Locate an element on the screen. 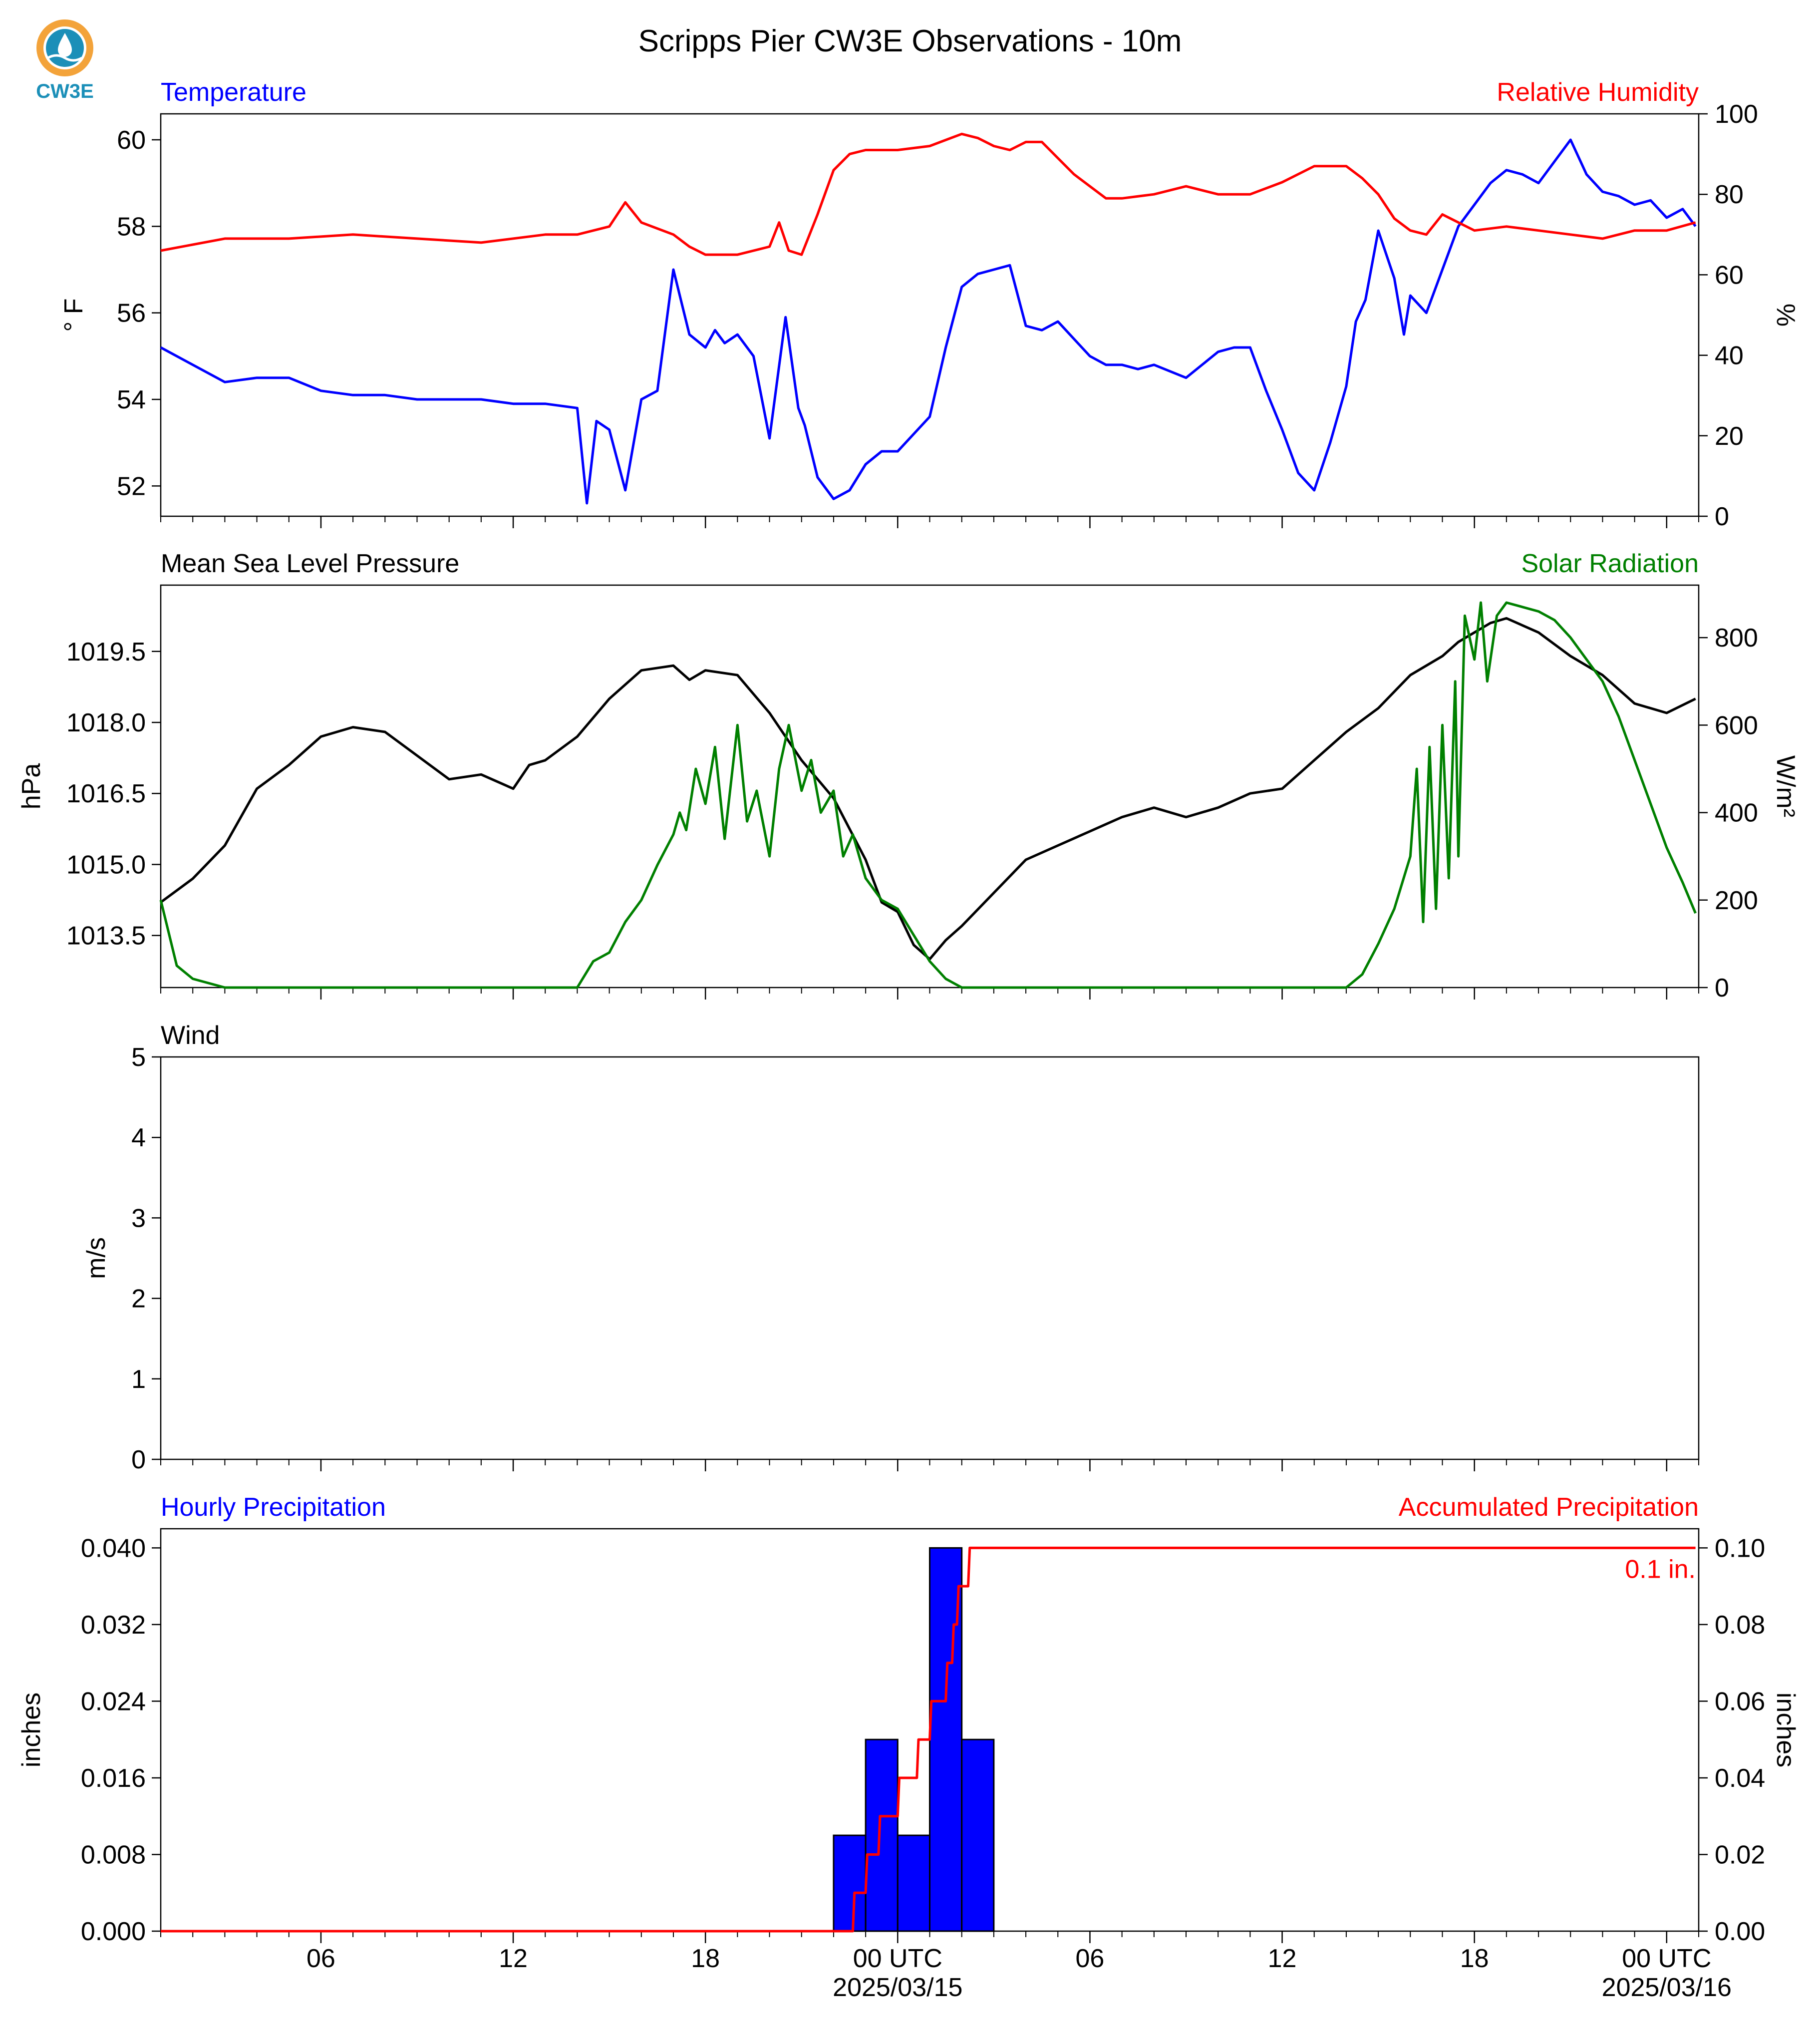  y-tick-label: 3 is located at coordinates (138, 1219).